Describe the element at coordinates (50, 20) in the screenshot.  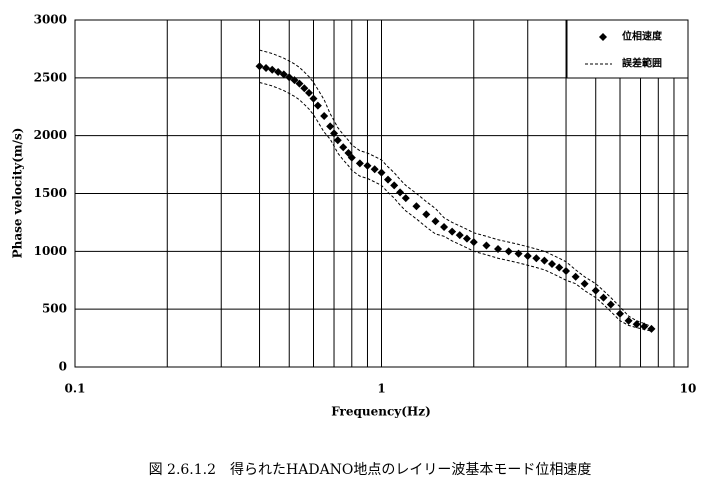
I see `y-tick-label: 3000` at that location.